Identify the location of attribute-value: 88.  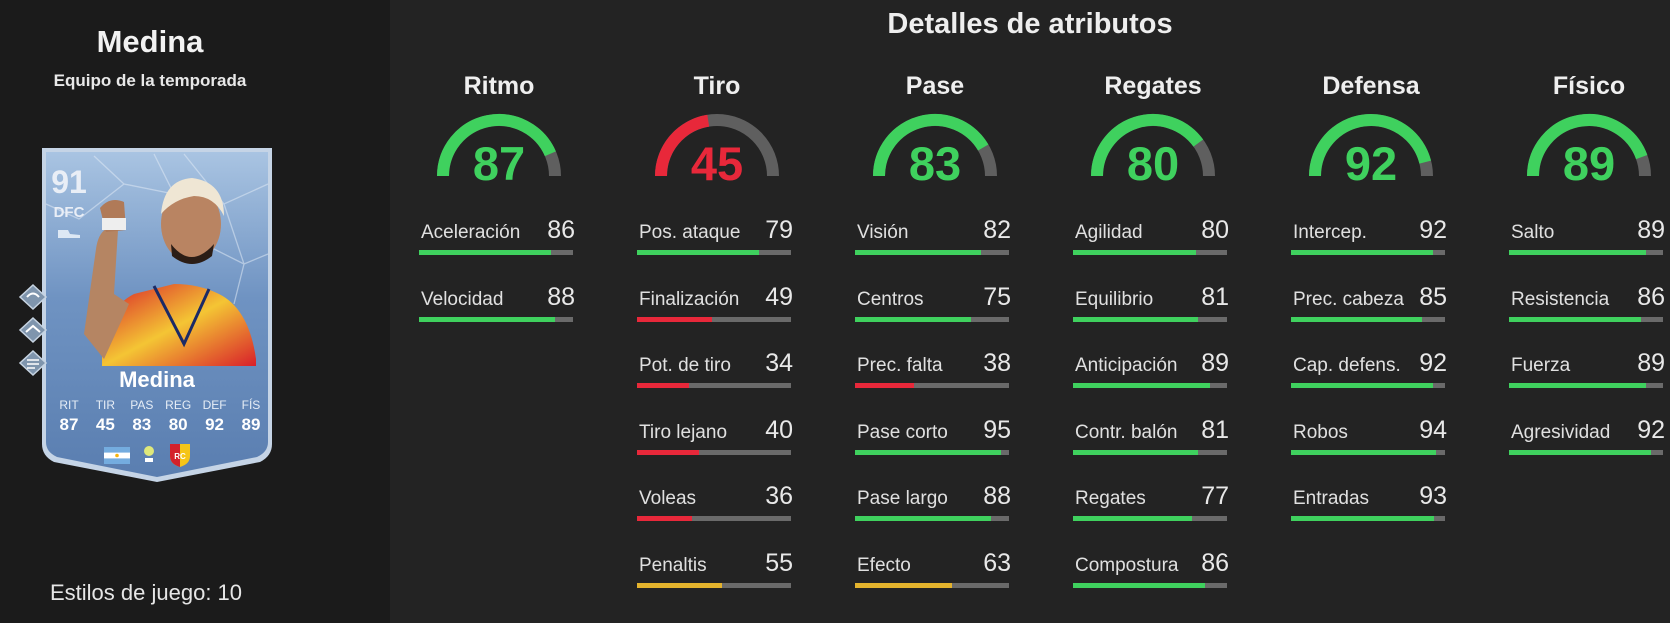
(997, 496).